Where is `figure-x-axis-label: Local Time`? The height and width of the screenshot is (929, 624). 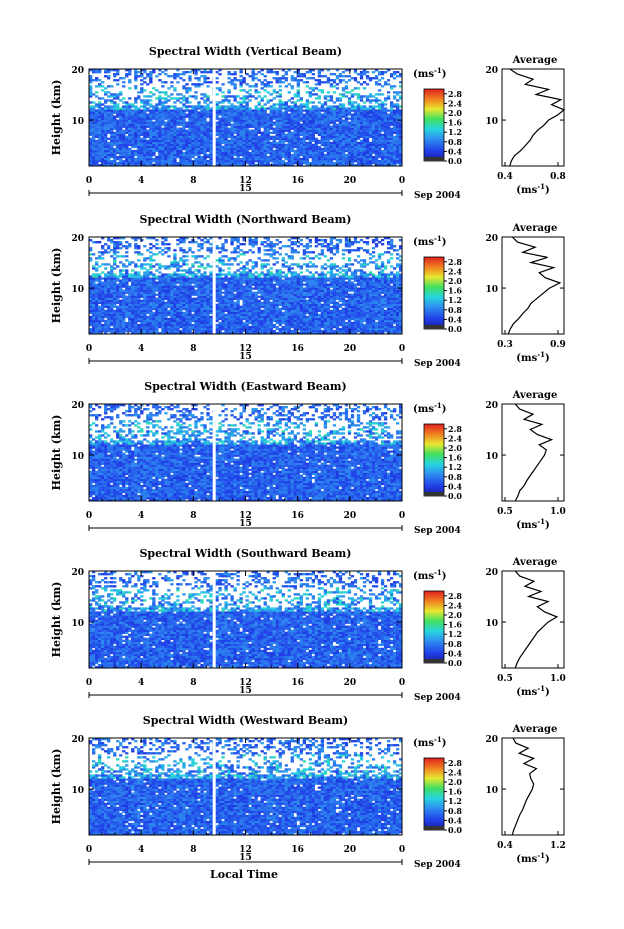
figure-x-axis-label: Local Time is located at coordinates (244, 874).